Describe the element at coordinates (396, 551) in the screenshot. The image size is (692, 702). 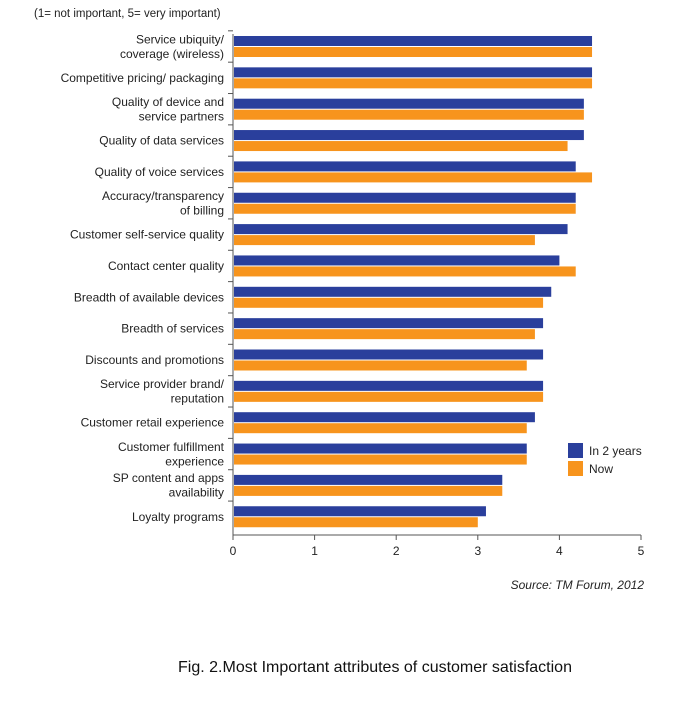
I see `x-tick-label: 2` at that location.